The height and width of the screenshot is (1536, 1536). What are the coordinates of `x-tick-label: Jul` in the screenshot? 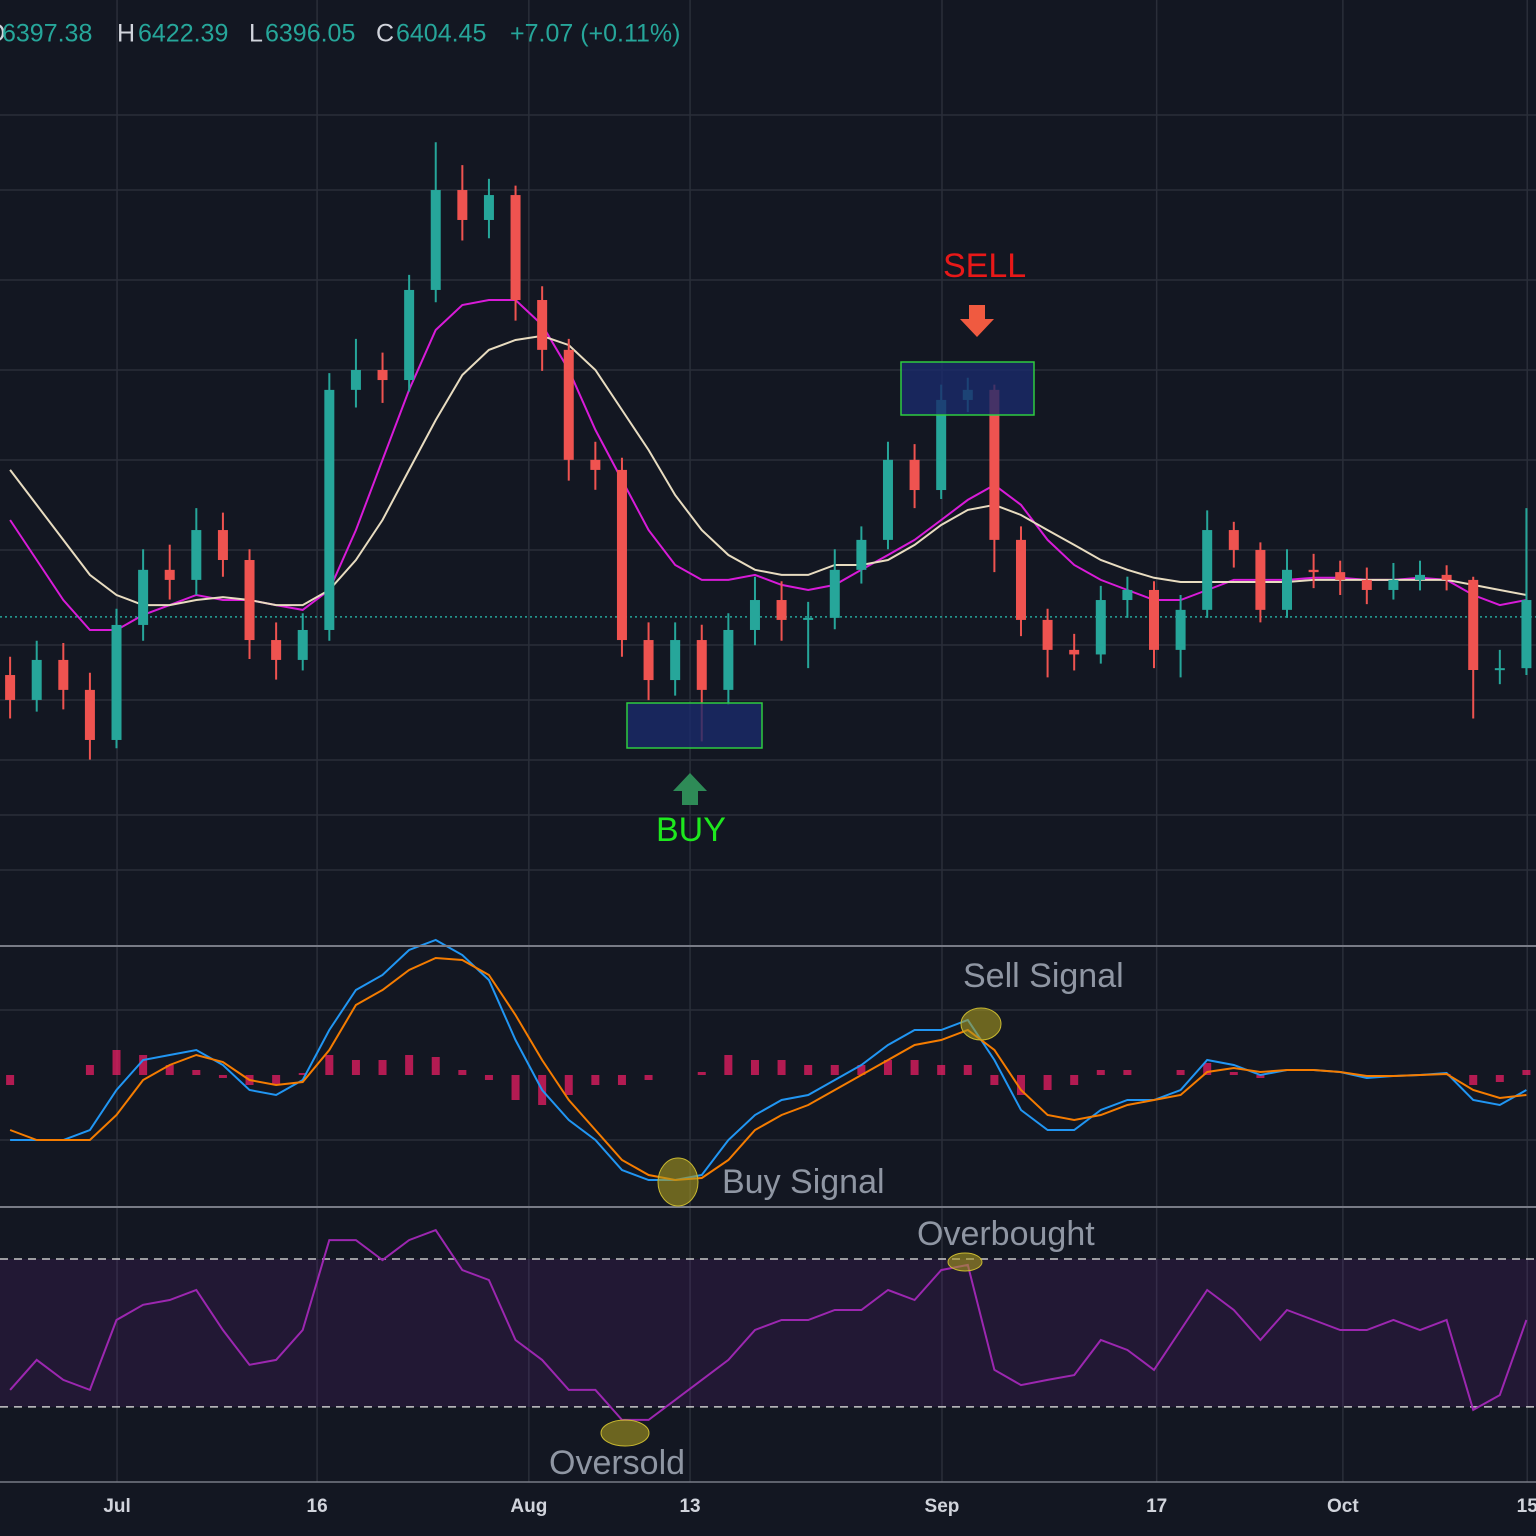 It's located at (116, 1506).